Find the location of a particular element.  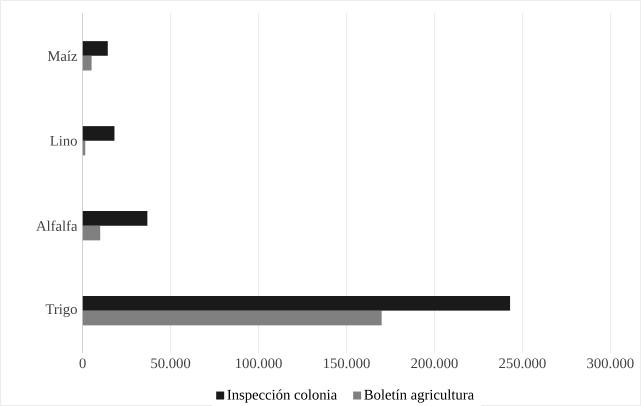

x-tick-label: 50.000 is located at coordinates (170, 363).